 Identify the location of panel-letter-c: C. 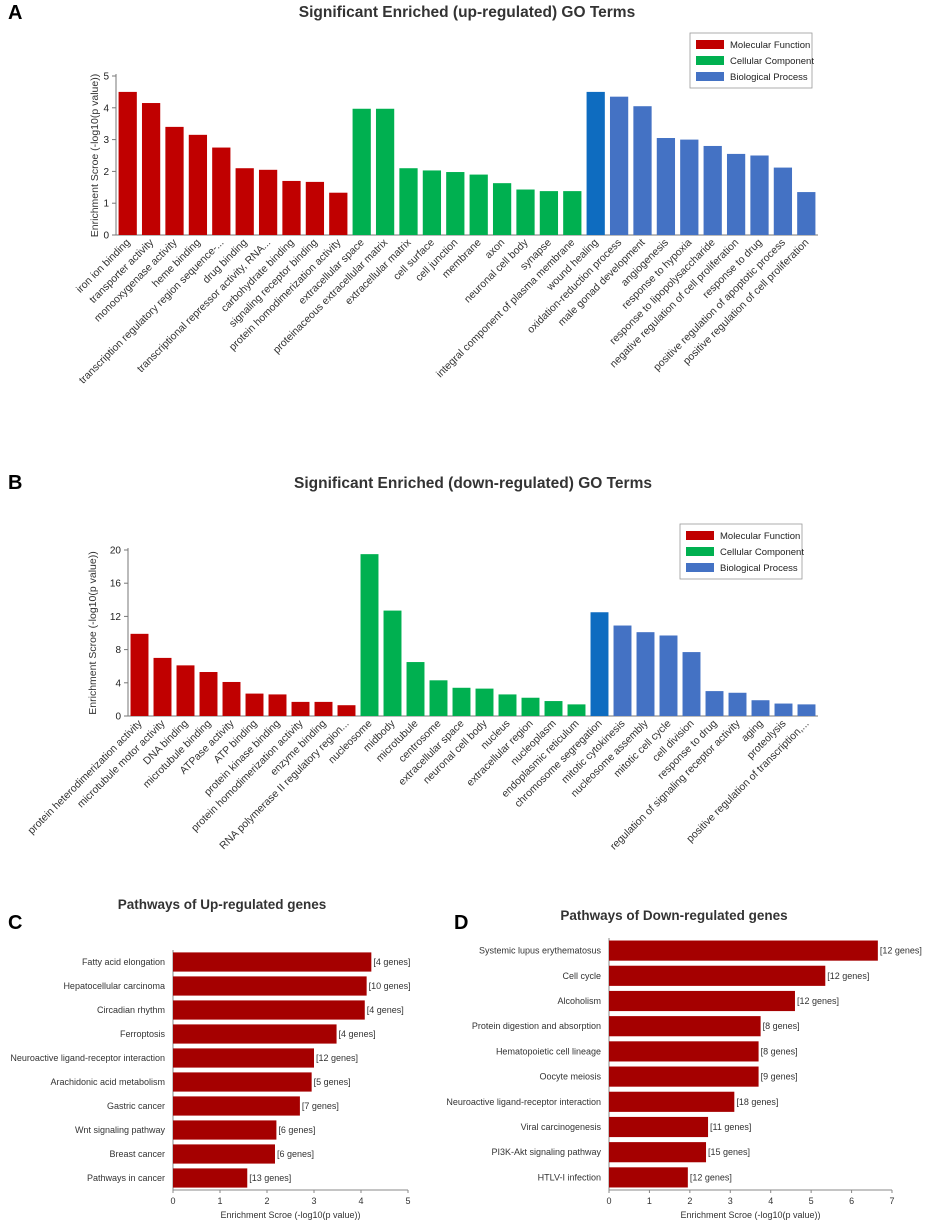
(15, 923).